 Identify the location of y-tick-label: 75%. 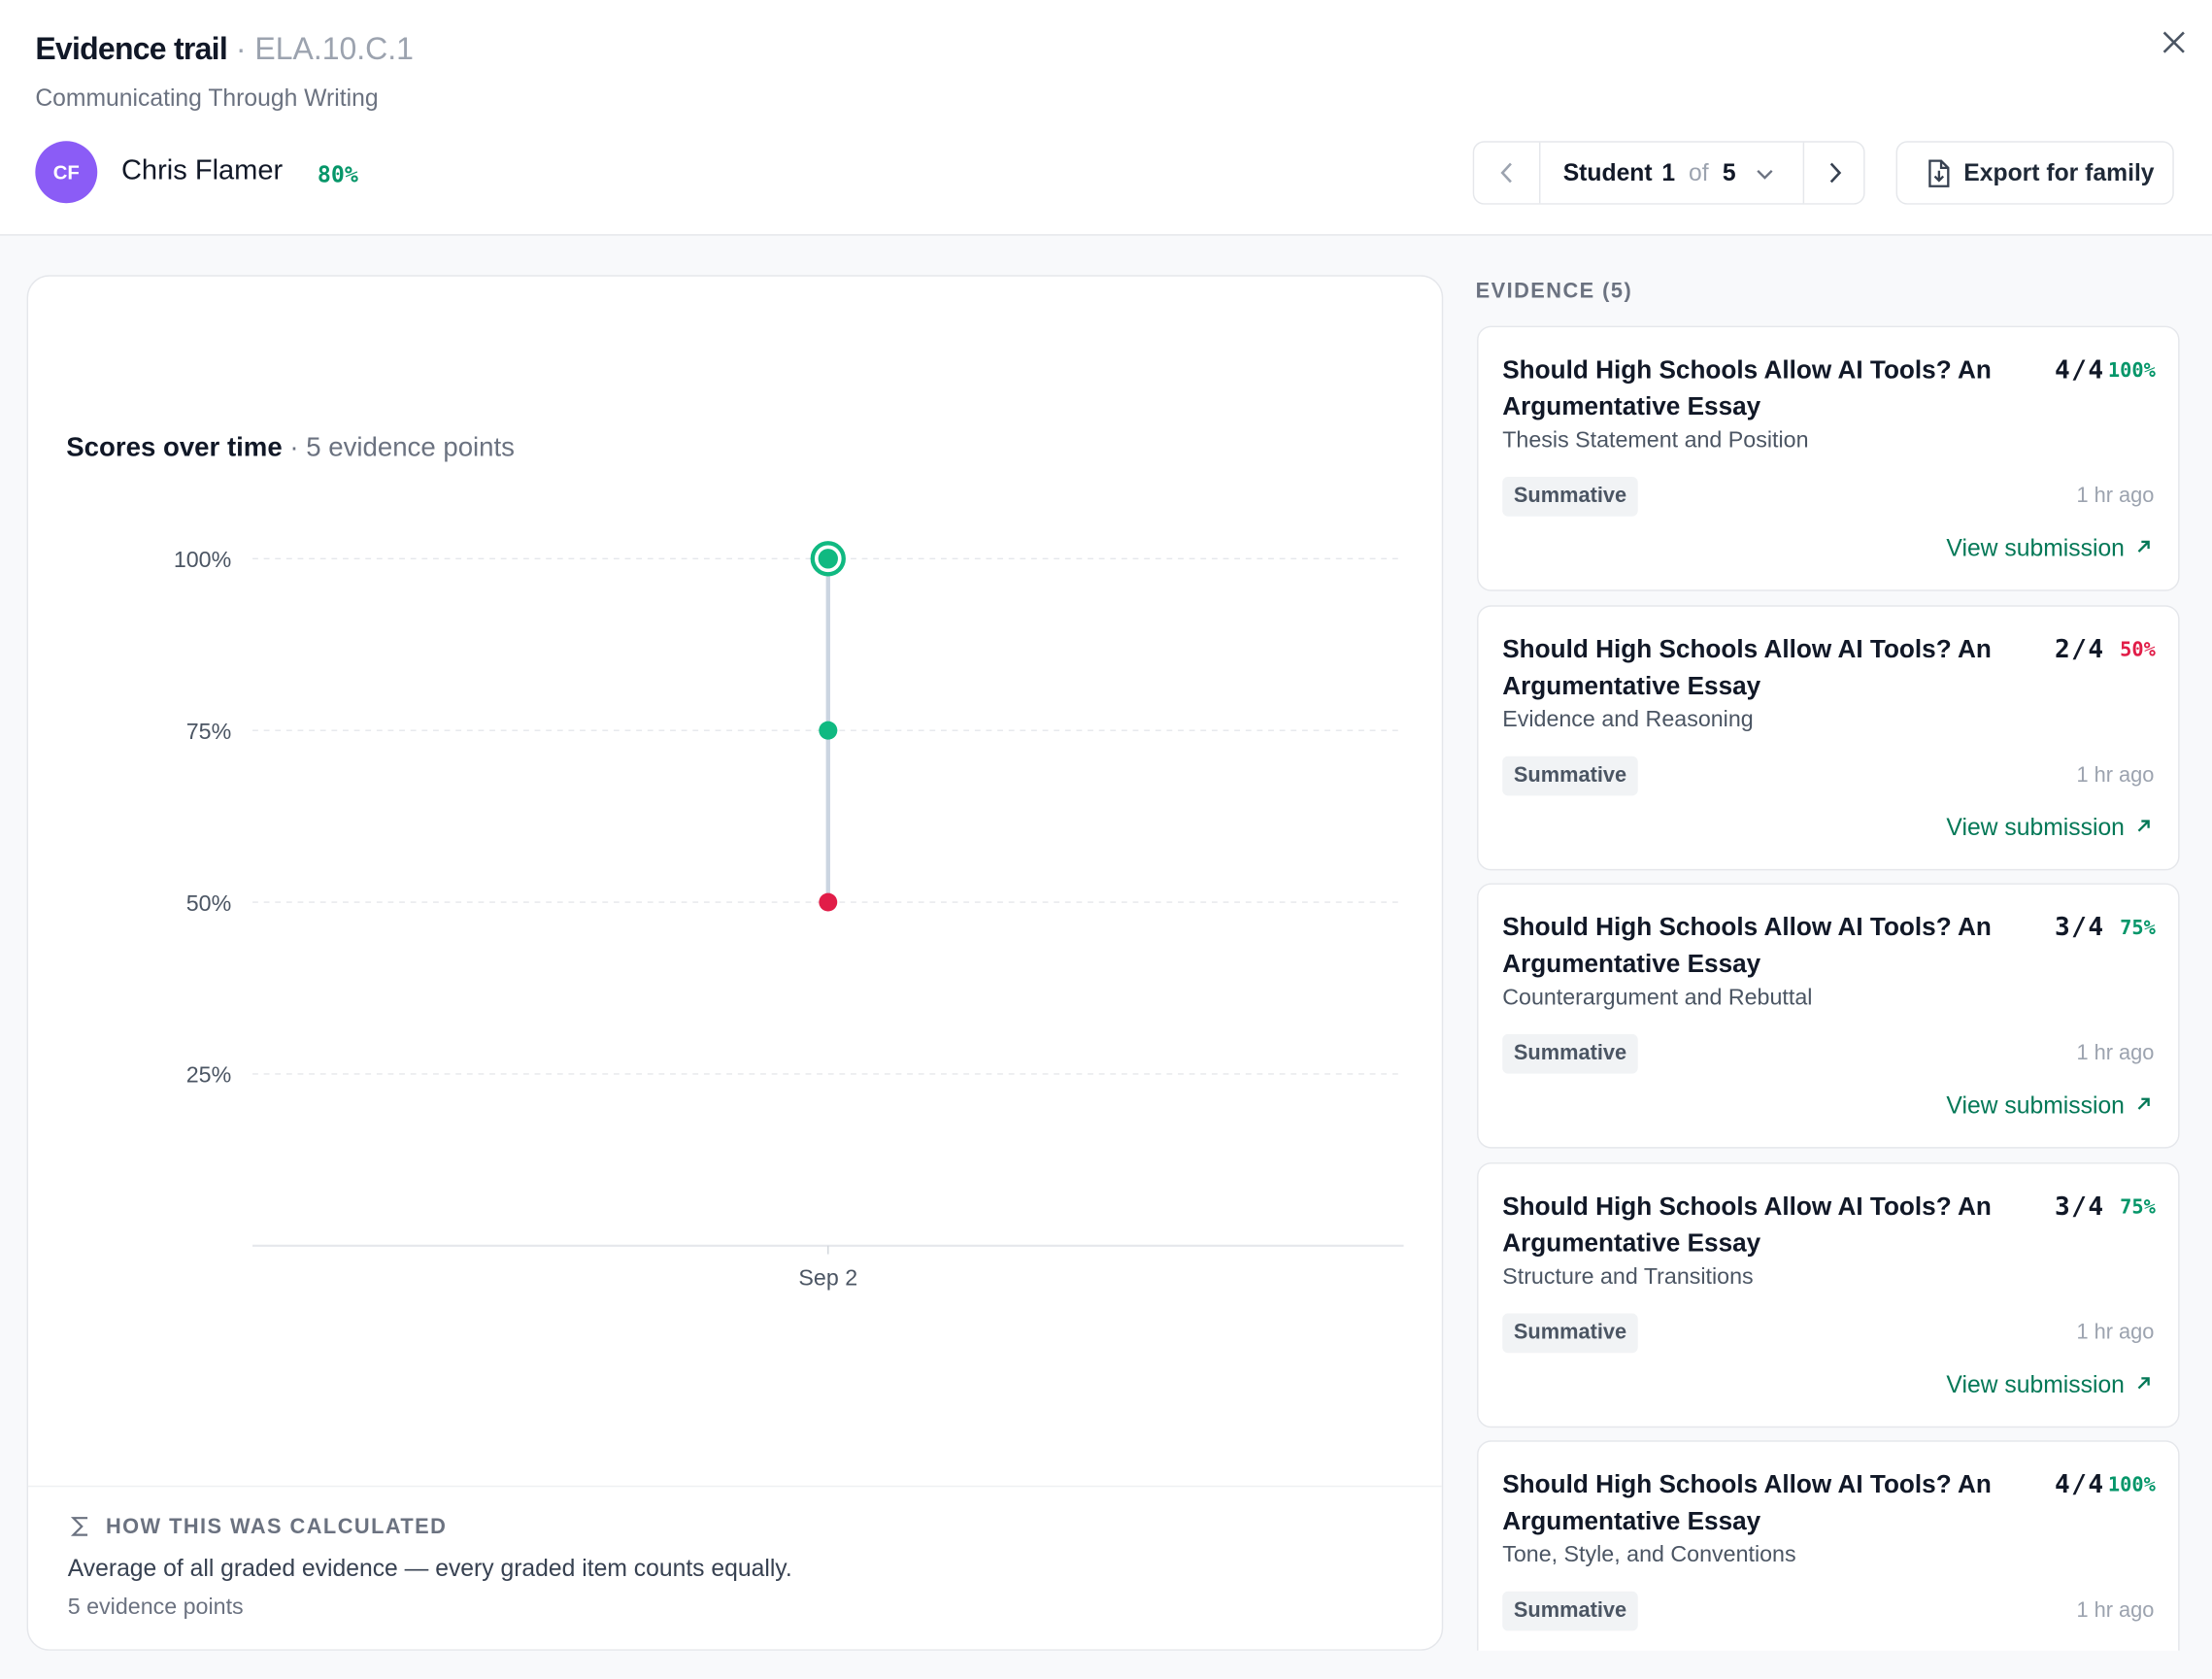
(209, 731).